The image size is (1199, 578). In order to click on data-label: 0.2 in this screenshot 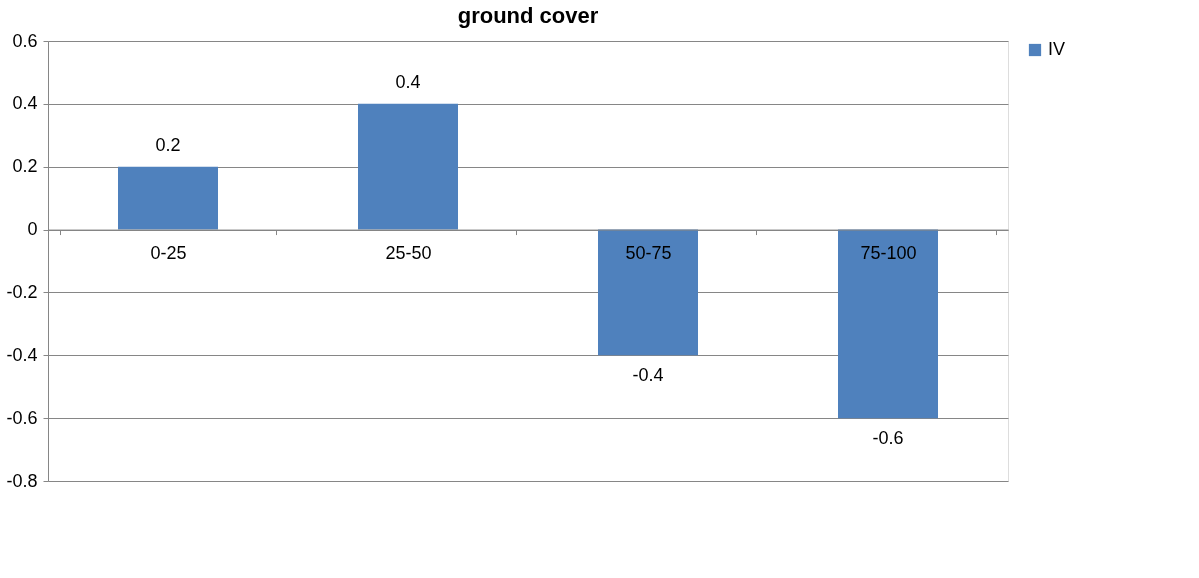, I will do `click(168, 144)`.